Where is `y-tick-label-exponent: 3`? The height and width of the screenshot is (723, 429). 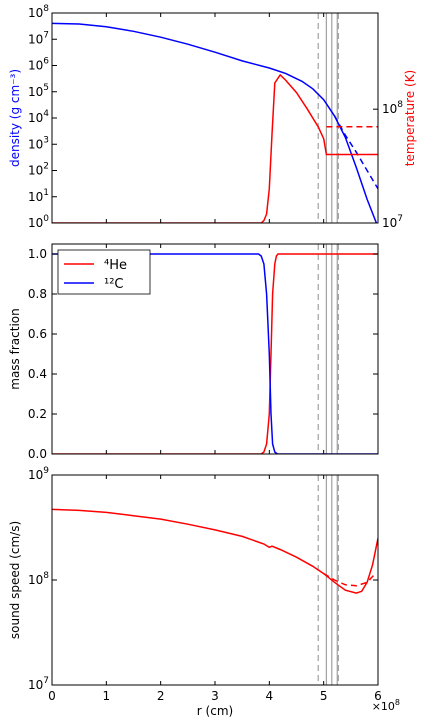
y-tick-label-exponent: 3 is located at coordinates (46, 140).